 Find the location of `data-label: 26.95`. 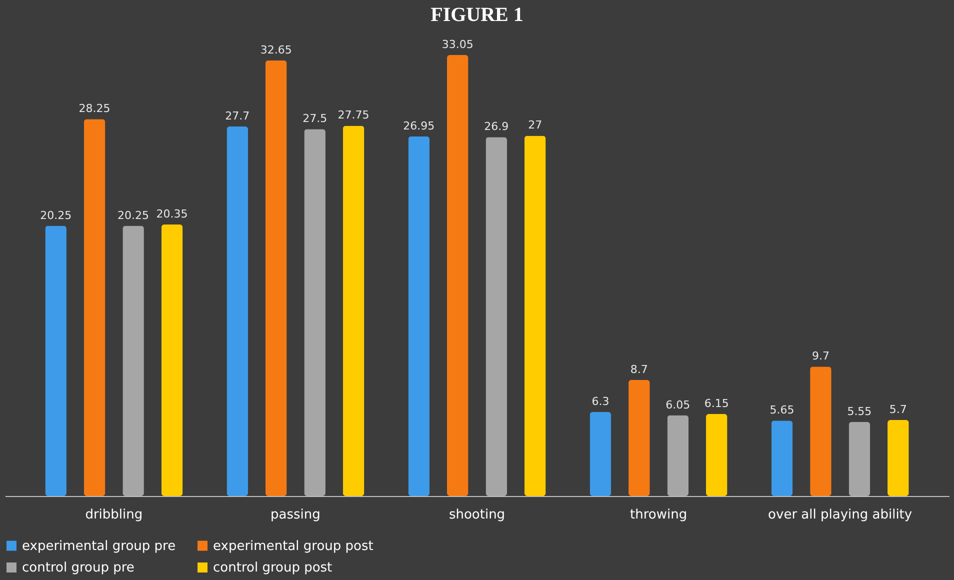

data-label: 26.95 is located at coordinates (419, 125).